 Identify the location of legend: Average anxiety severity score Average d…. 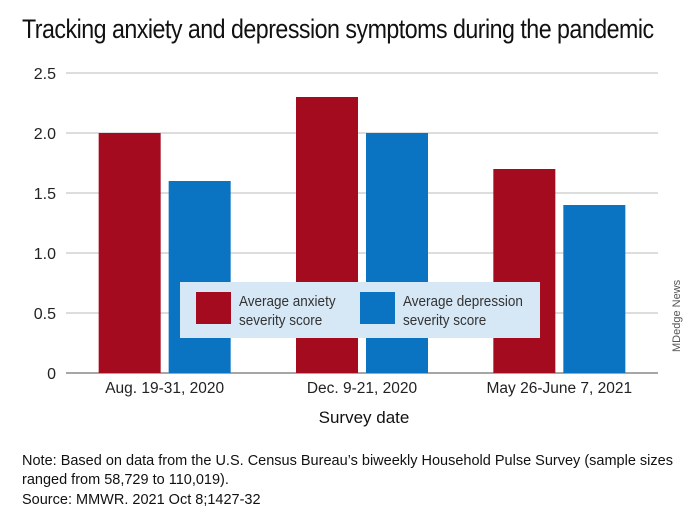
(360, 310).